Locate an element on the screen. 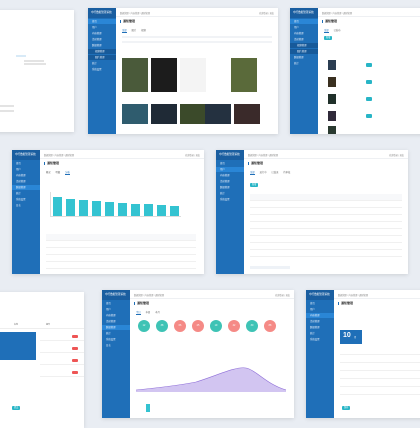  submit-button: 提交 is located at coordinates (16, 408).